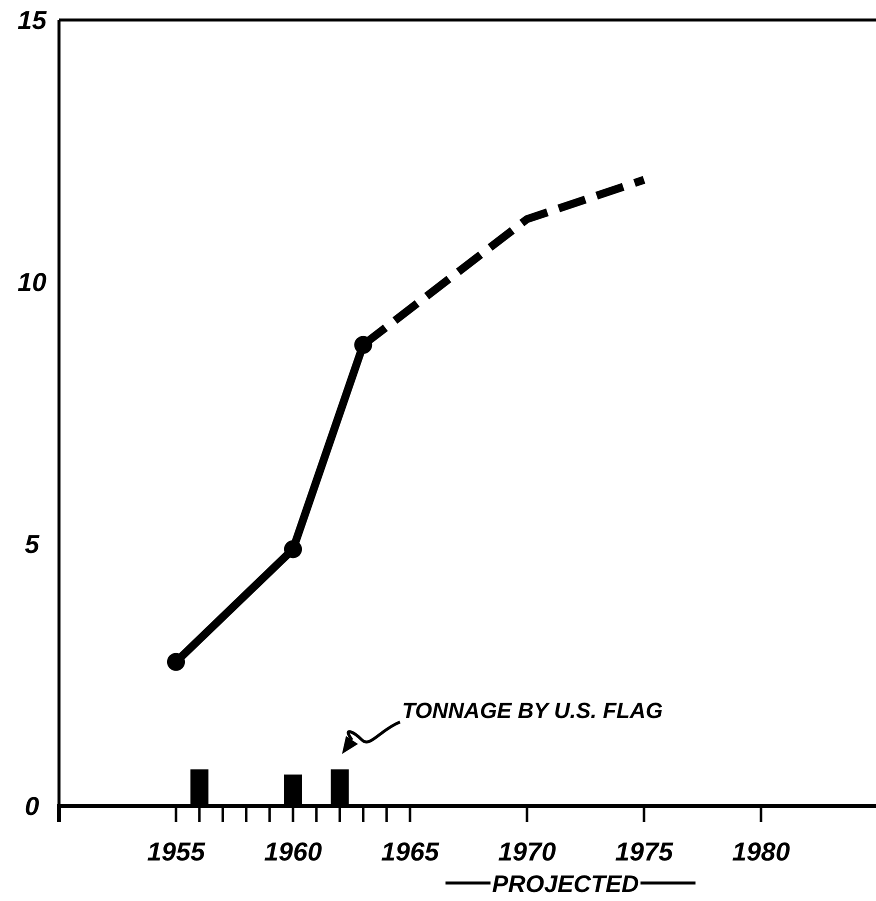 The width and height of the screenshot is (876, 901). Describe the element at coordinates (293, 851) in the screenshot. I see `x-tick-label: 1960` at that location.